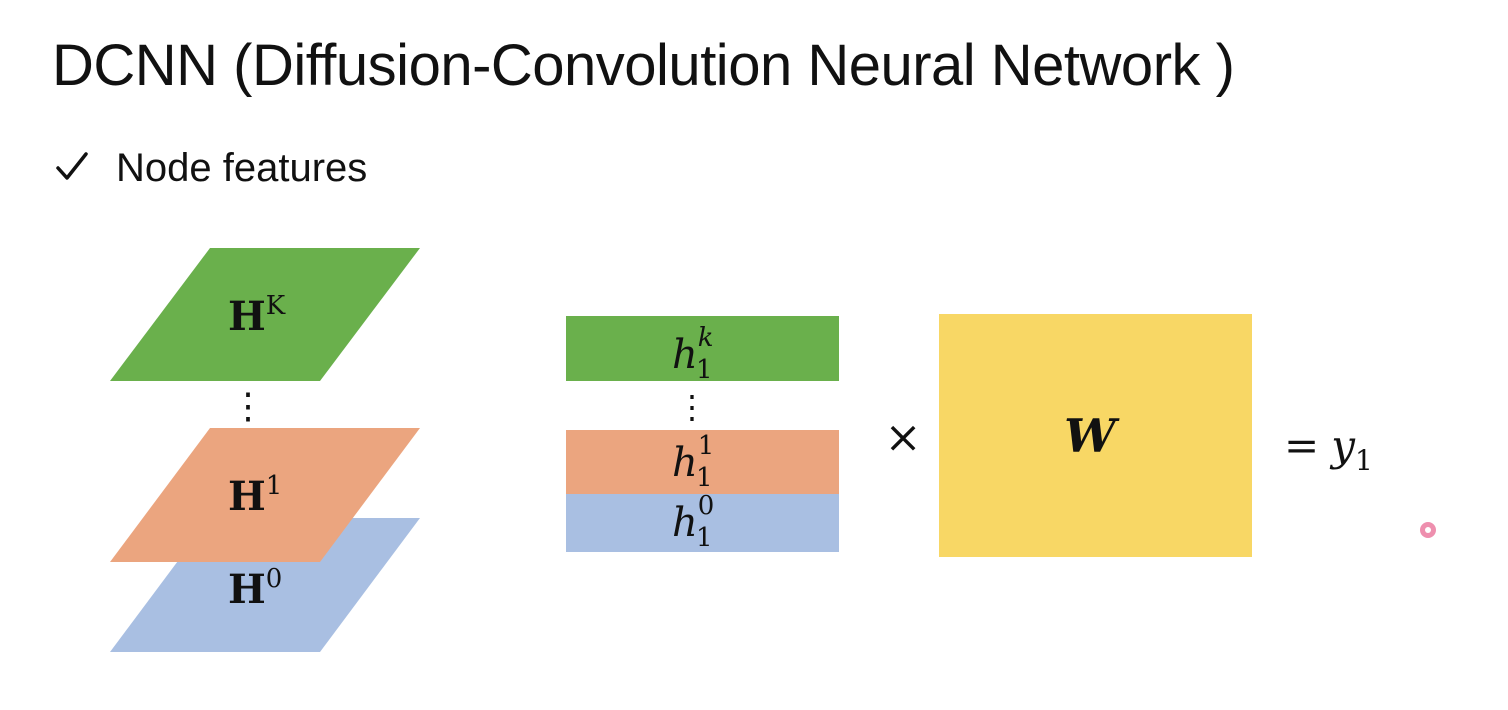 The width and height of the screenshot is (1508, 710). What do you see at coordinates (255, 588) in the screenshot?
I see `layer-h0-label: H0` at bounding box center [255, 588].